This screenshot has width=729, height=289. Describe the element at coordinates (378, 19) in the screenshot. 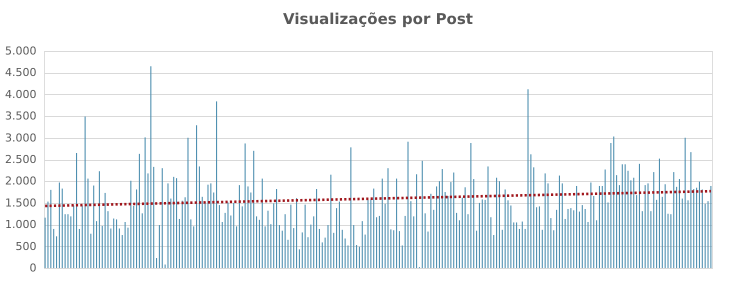

I see `chart-title: Visualizações por Post` at that location.